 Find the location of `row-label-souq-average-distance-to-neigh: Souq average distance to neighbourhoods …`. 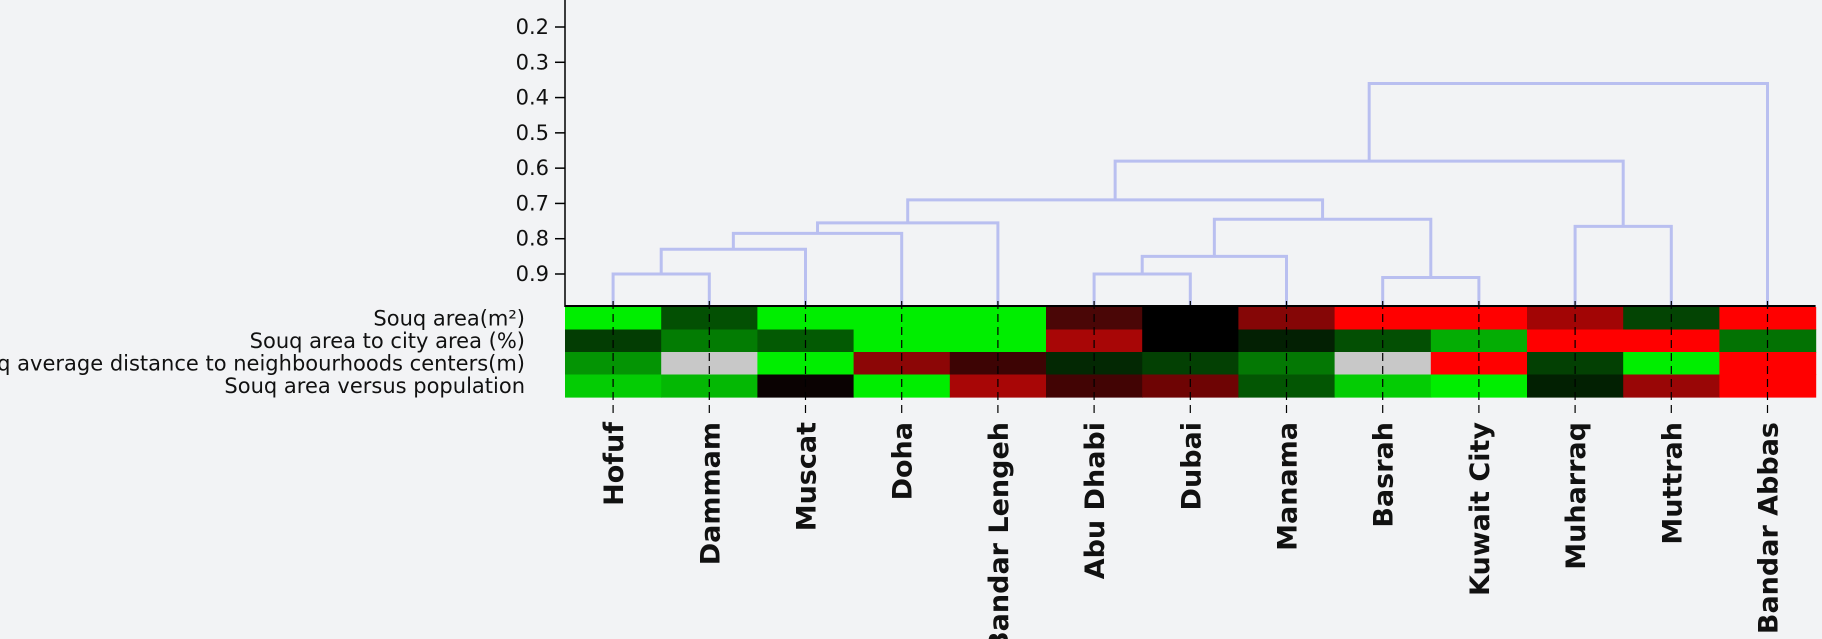

row-label-souq-average-distance-to-neigh: Souq average distance to neighbourhoods … is located at coordinates (262, 363).